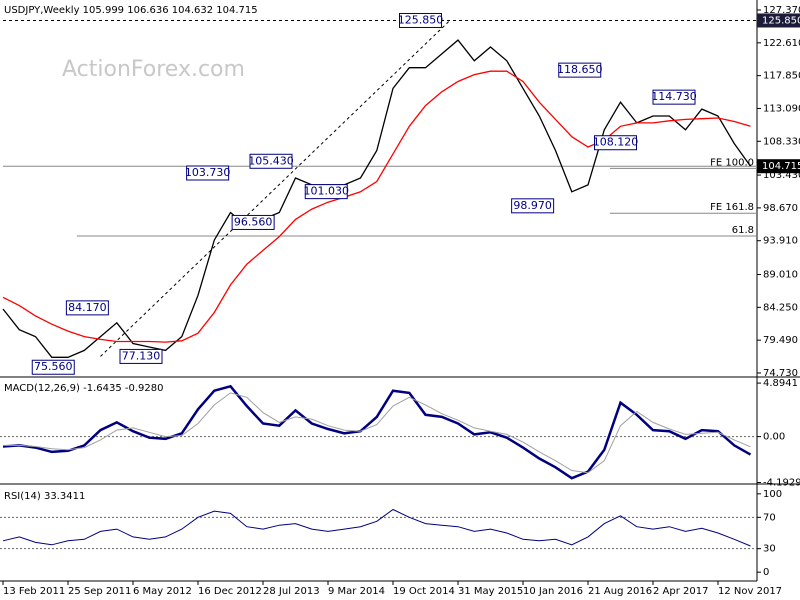  Describe the element at coordinates (781, 20) in the screenshot. I see `price-marker-label: 125.850` at that location.